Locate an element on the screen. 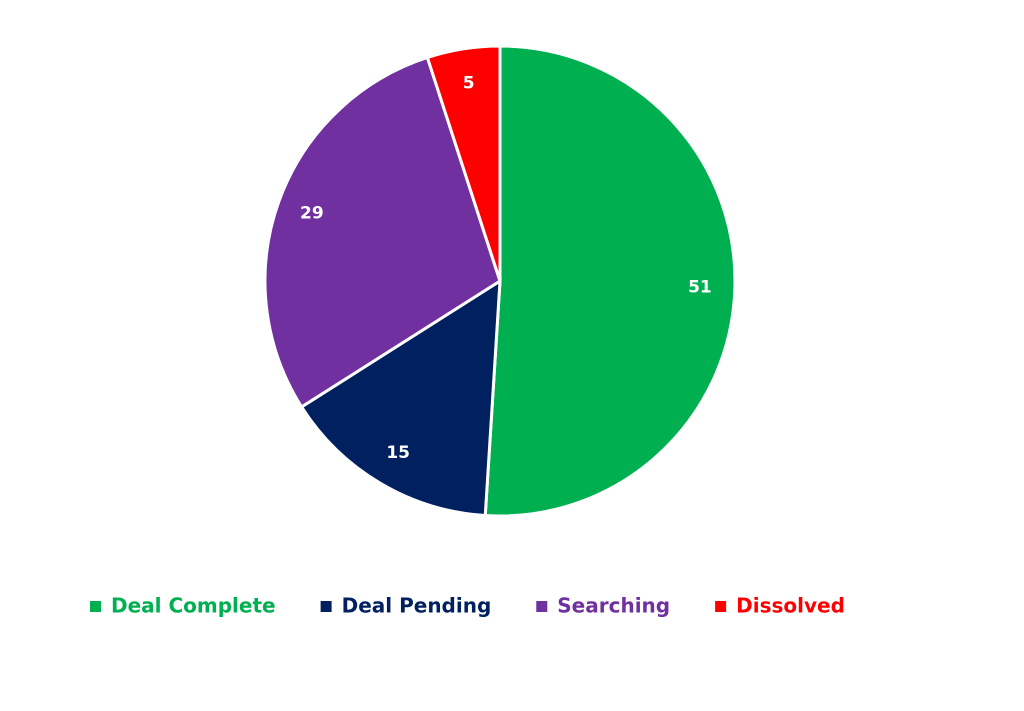 The height and width of the screenshot is (711, 1024). legend-label: Searching is located at coordinates (613, 606).